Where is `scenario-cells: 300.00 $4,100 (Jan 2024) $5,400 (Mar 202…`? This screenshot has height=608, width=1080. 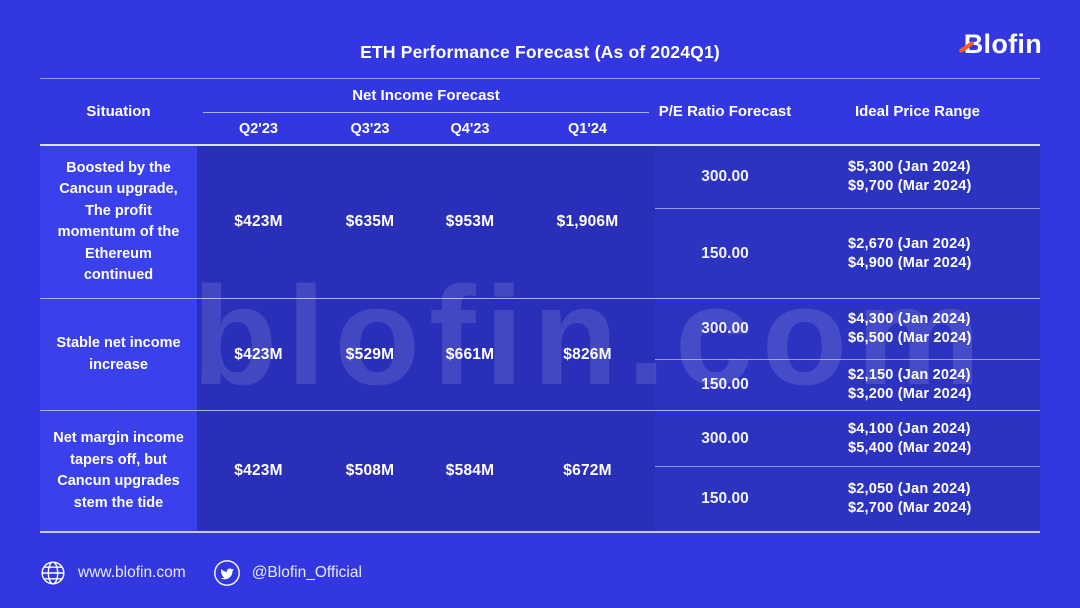
scenario-cells: 300.00 $4,100 (Jan 2024) $5,400 (Mar 202… is located at coordinates (847, 471).